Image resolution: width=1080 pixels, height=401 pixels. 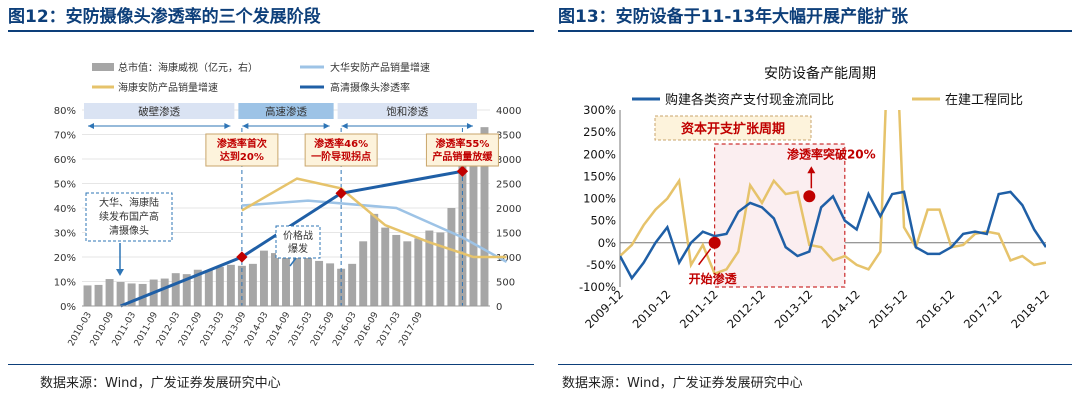 What do you see at coordinates (129, 216) in the screenshot?
I see `annotation-release-text: 续发布国产高` at bounding box center [129, 216].